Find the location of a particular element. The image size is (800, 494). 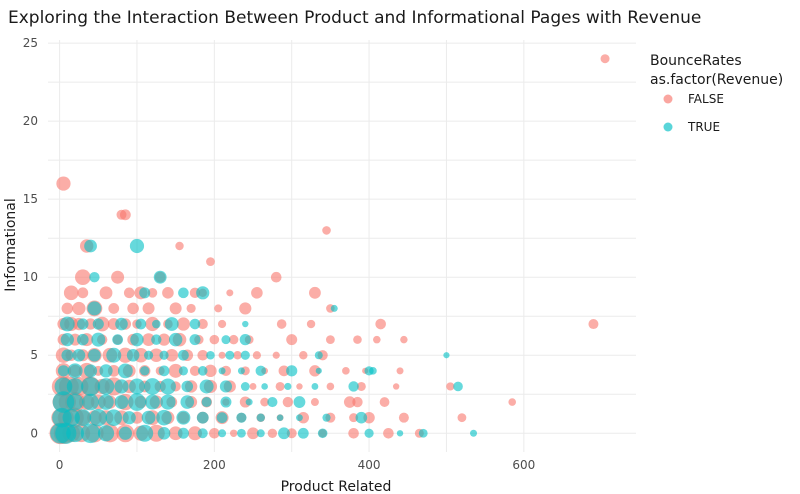

legend-label-false: FALSE is located at coordinates (706, 99).